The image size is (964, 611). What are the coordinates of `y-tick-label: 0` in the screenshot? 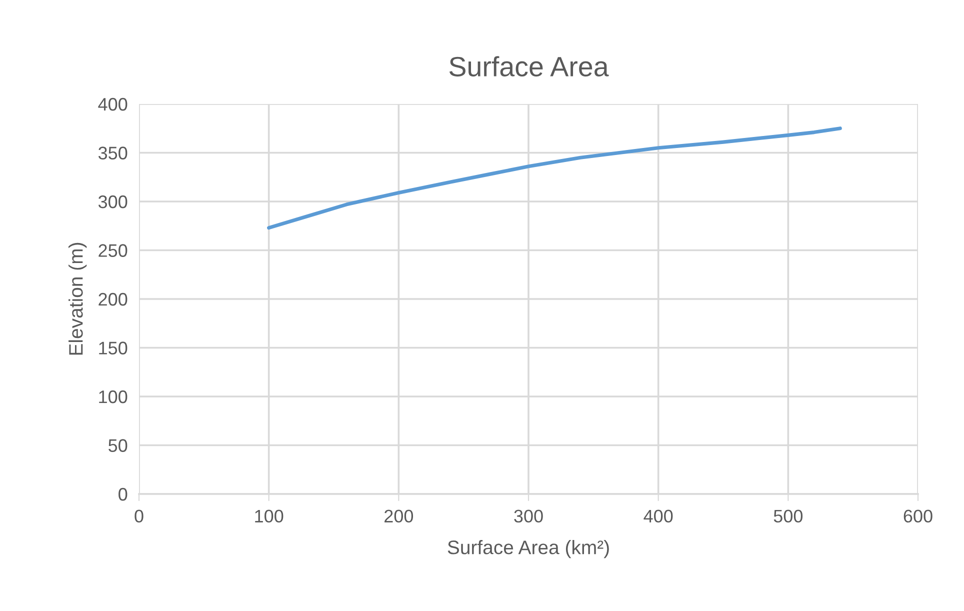 It's located at (123, 494).